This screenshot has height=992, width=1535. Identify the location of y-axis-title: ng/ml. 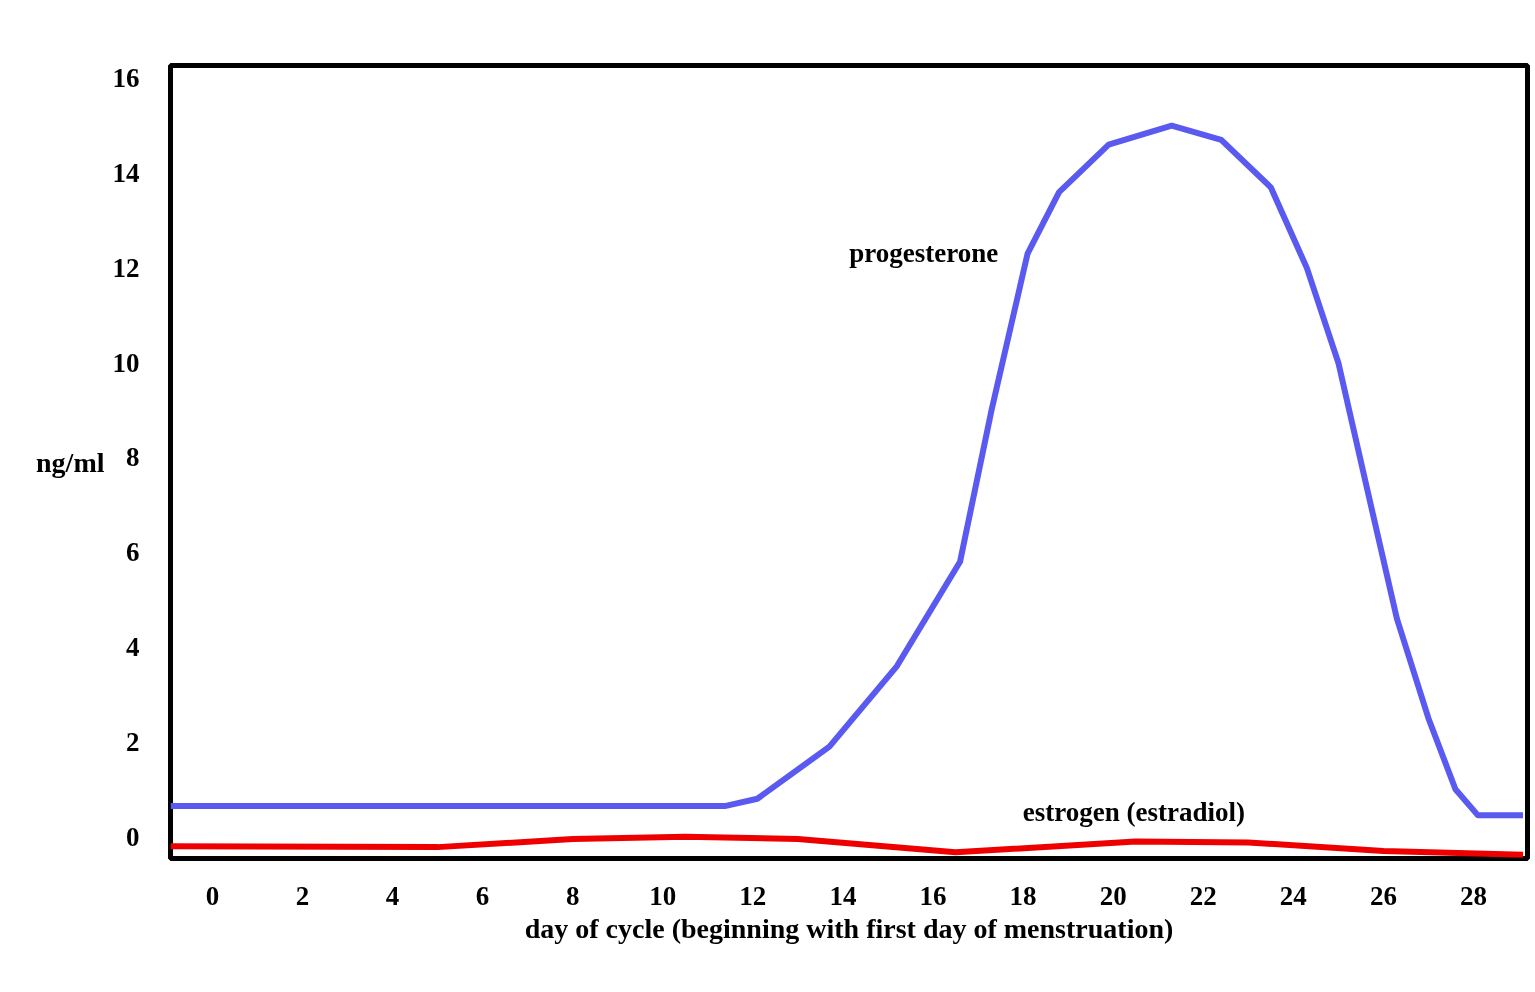
(70, 462).